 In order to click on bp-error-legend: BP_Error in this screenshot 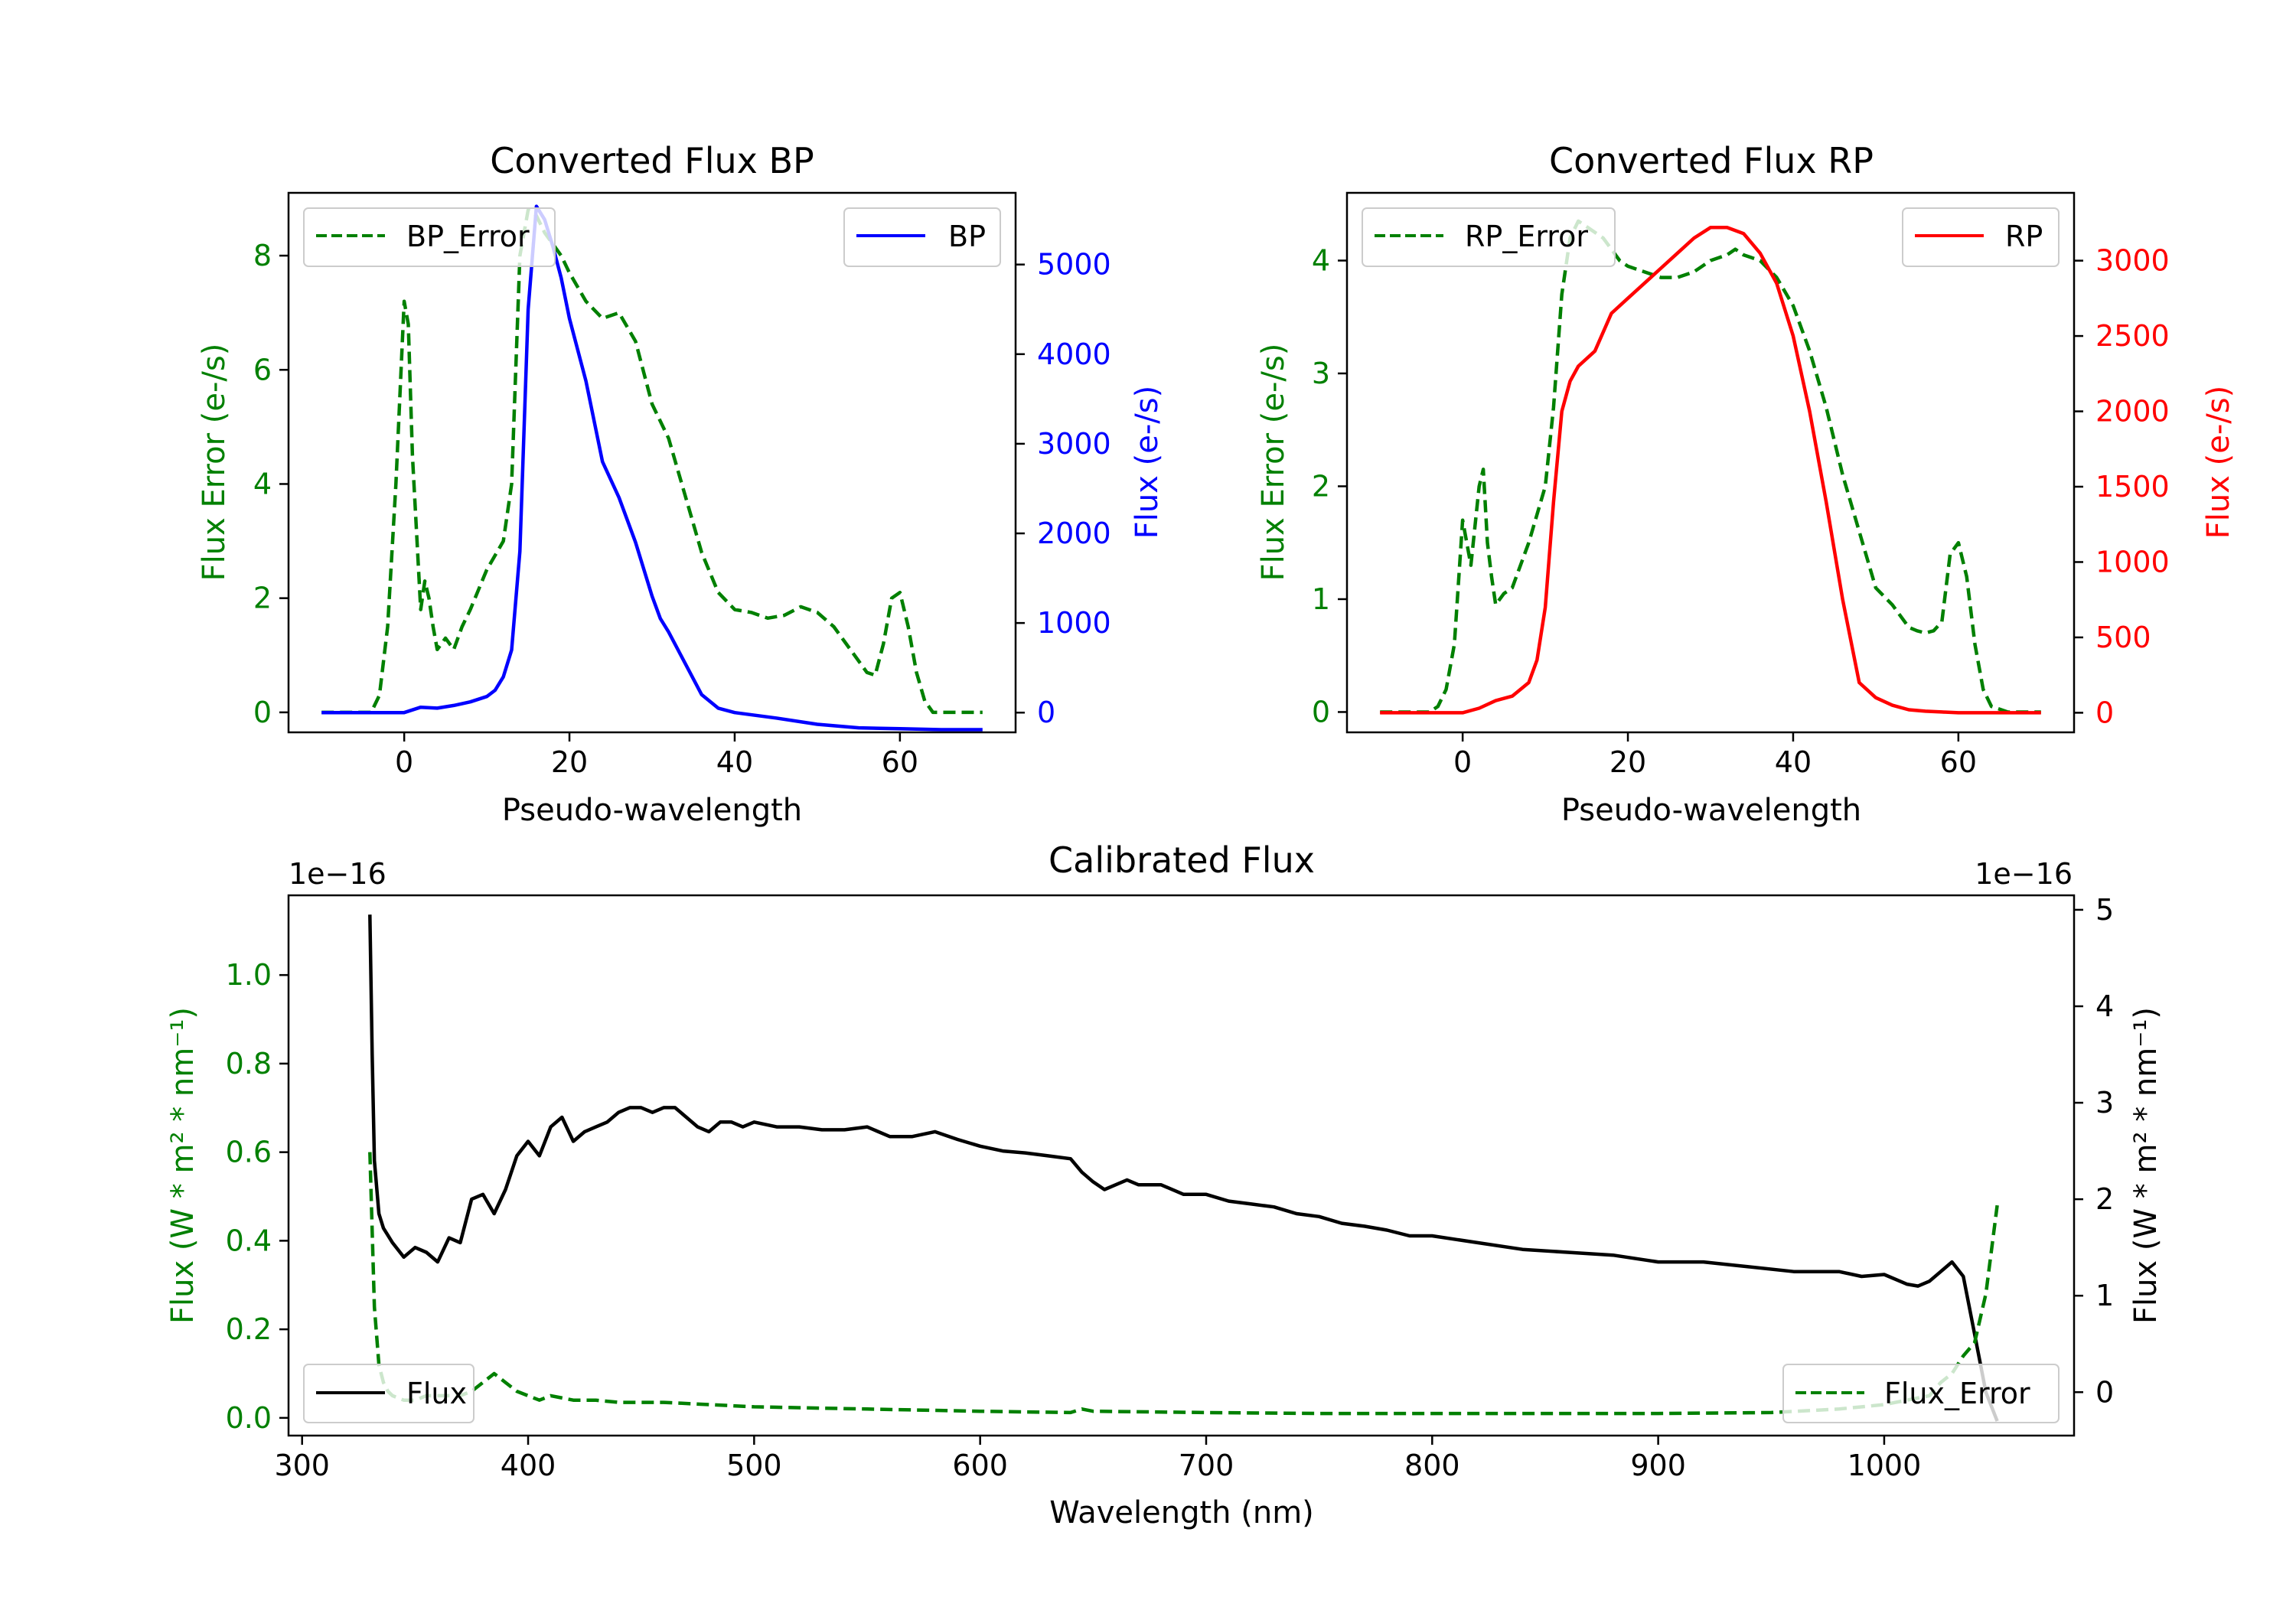, I will do `click(429, 237)`.